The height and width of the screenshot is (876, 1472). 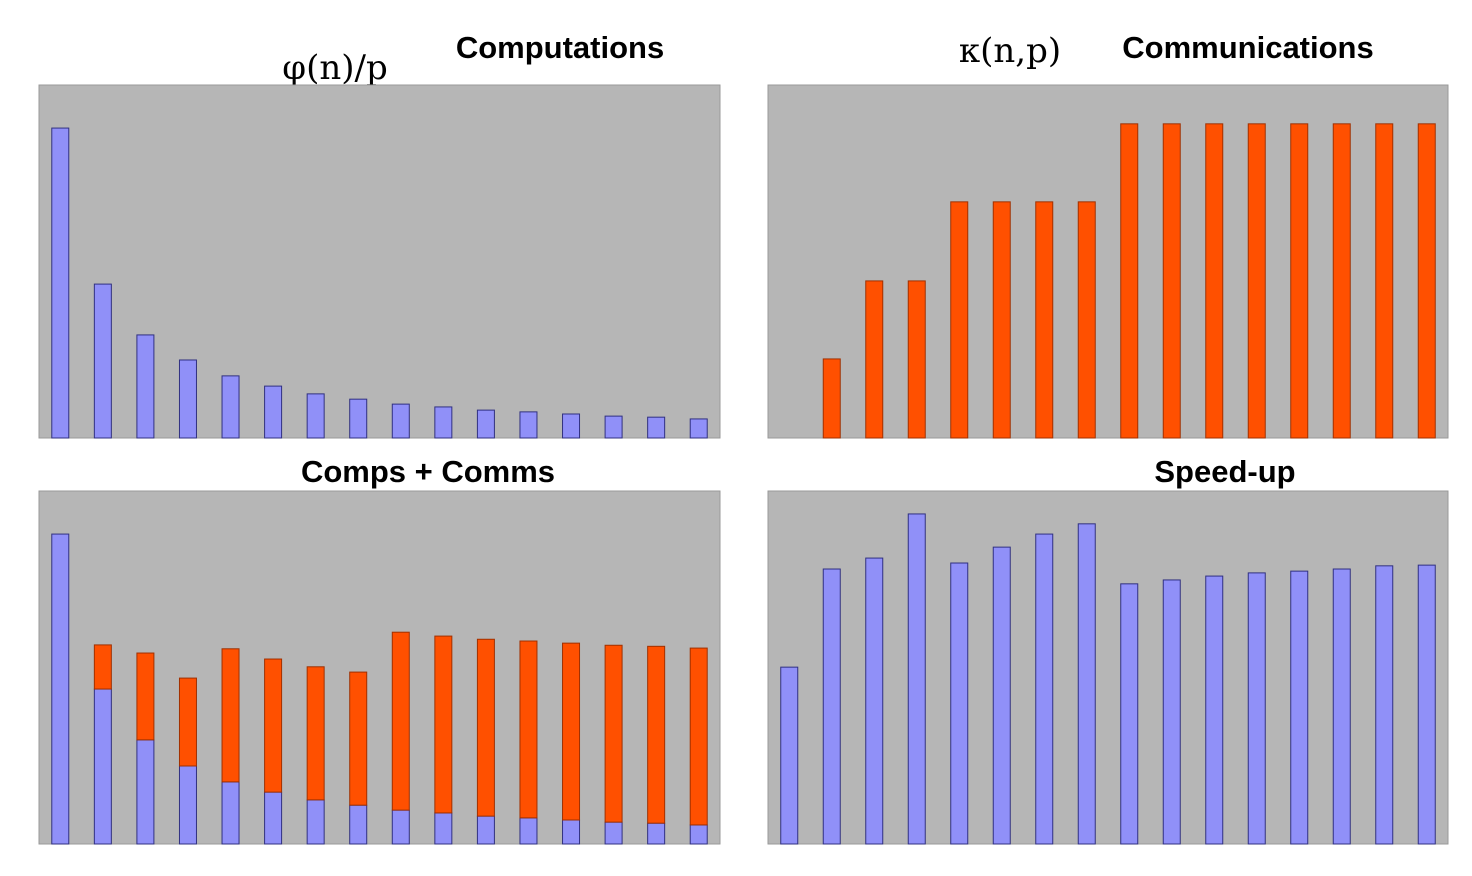 I want to click on chart-title: Computations, so click(x=560, y=47).